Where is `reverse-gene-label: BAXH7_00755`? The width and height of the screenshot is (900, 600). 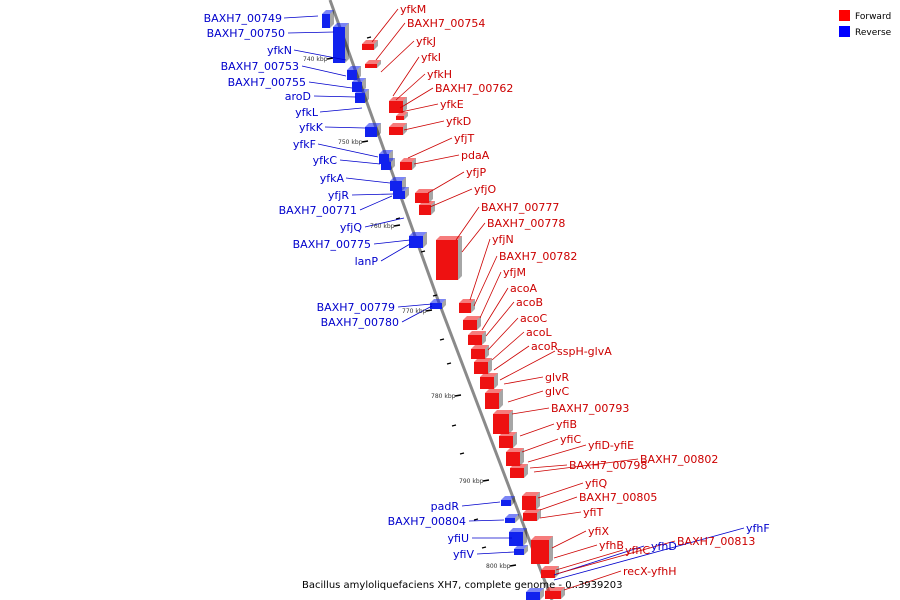
reverse-gene-label: BAXH7_00755 is located at coordinates (267, 82).